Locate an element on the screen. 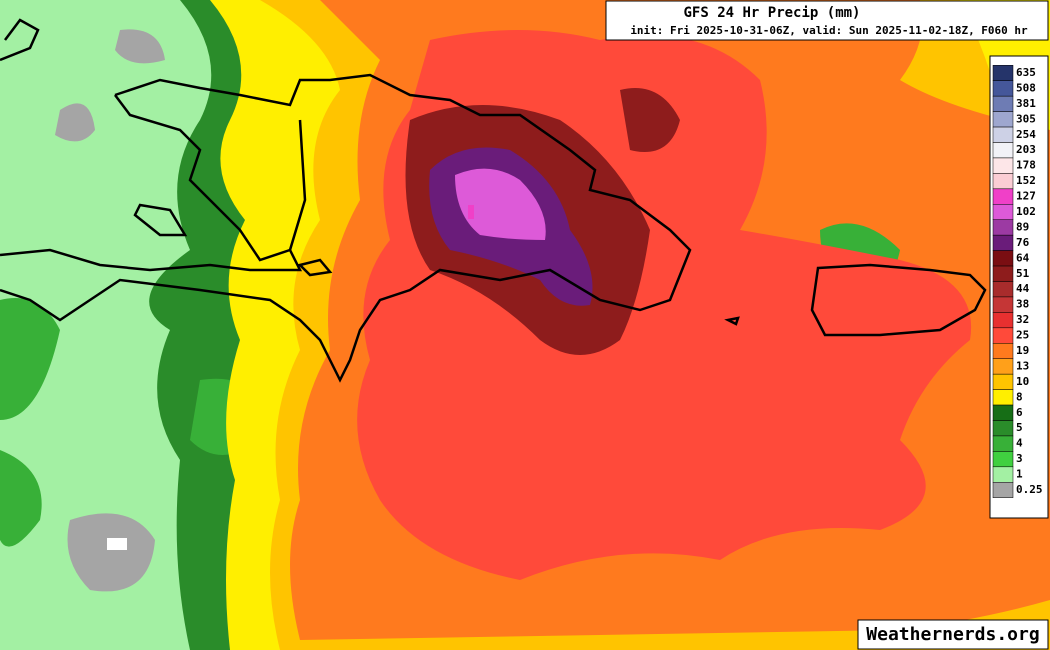 The height and width of the screenshot is (650, 1050). legend-label: 44 is located at coordinates (1023, 288).